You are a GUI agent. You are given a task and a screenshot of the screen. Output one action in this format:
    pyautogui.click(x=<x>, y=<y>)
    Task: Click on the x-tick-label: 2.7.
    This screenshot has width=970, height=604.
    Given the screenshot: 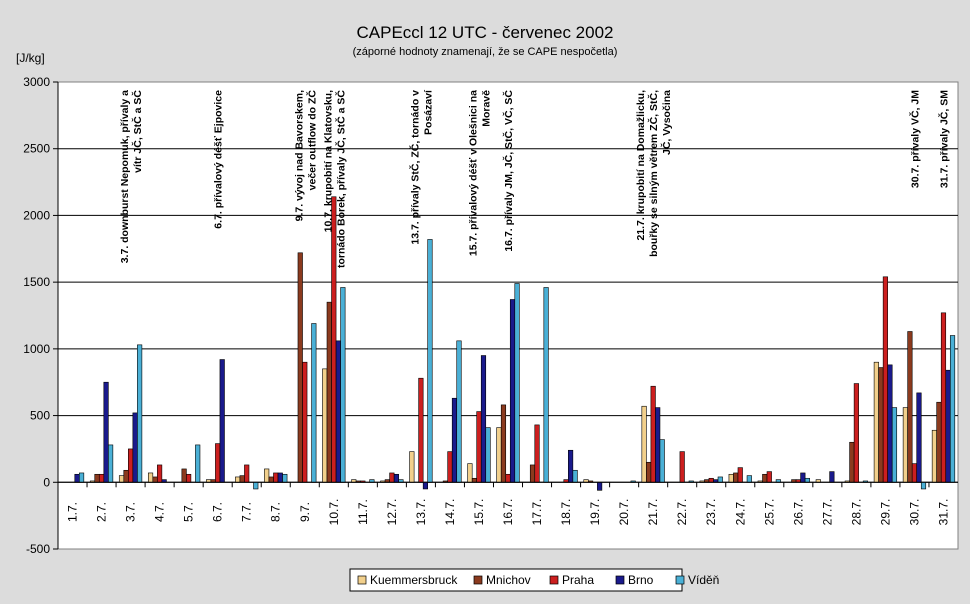 What is the action you would take?
    pyautogui.click(x=102, y=512)
    